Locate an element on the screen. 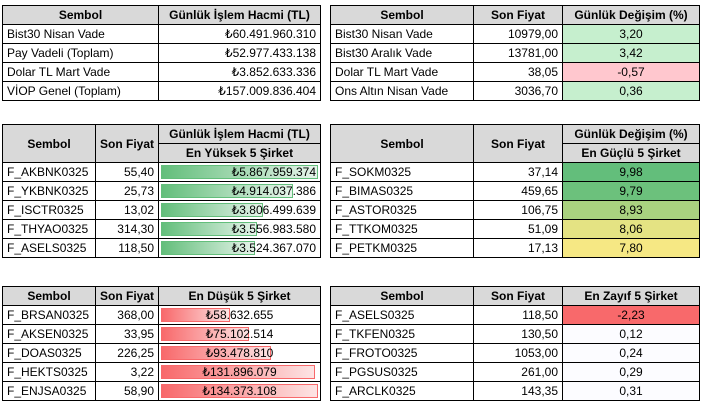 This screenshot has width=702, height=406. volume-cell: ₺93.478.810 is located at coordinates (239, 353).